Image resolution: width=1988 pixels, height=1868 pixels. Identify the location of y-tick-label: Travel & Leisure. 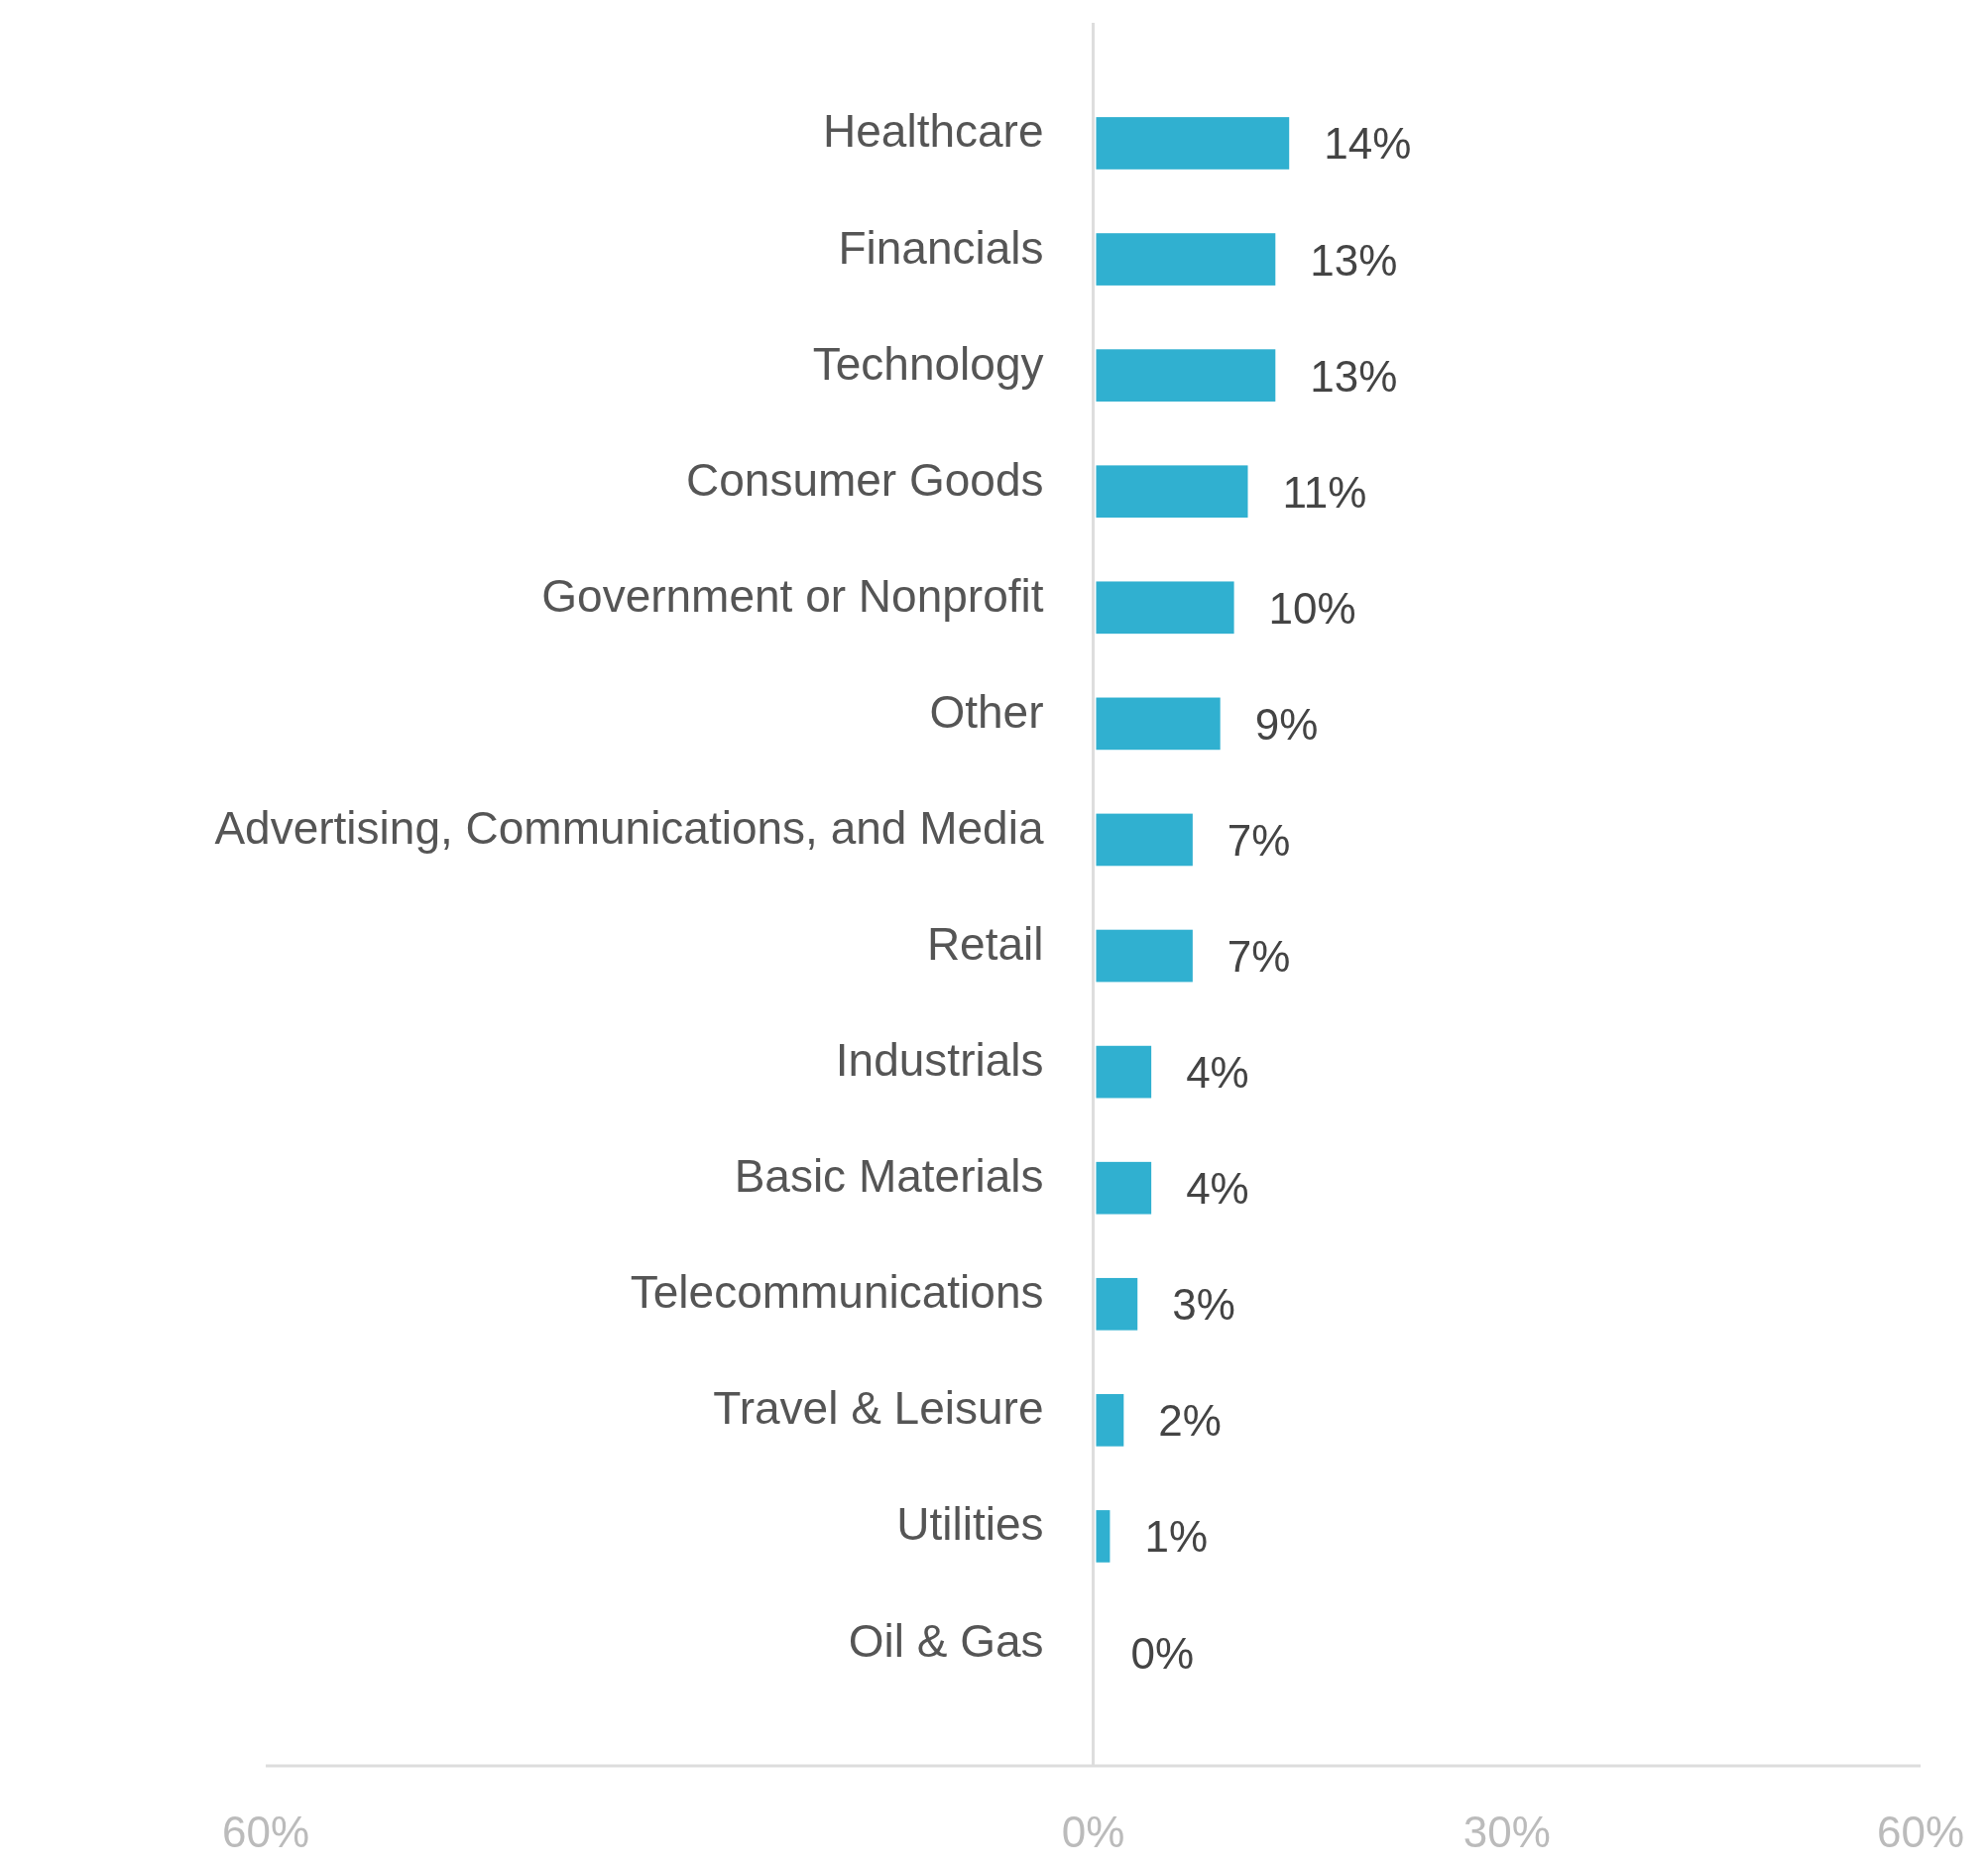
(878, 1408).